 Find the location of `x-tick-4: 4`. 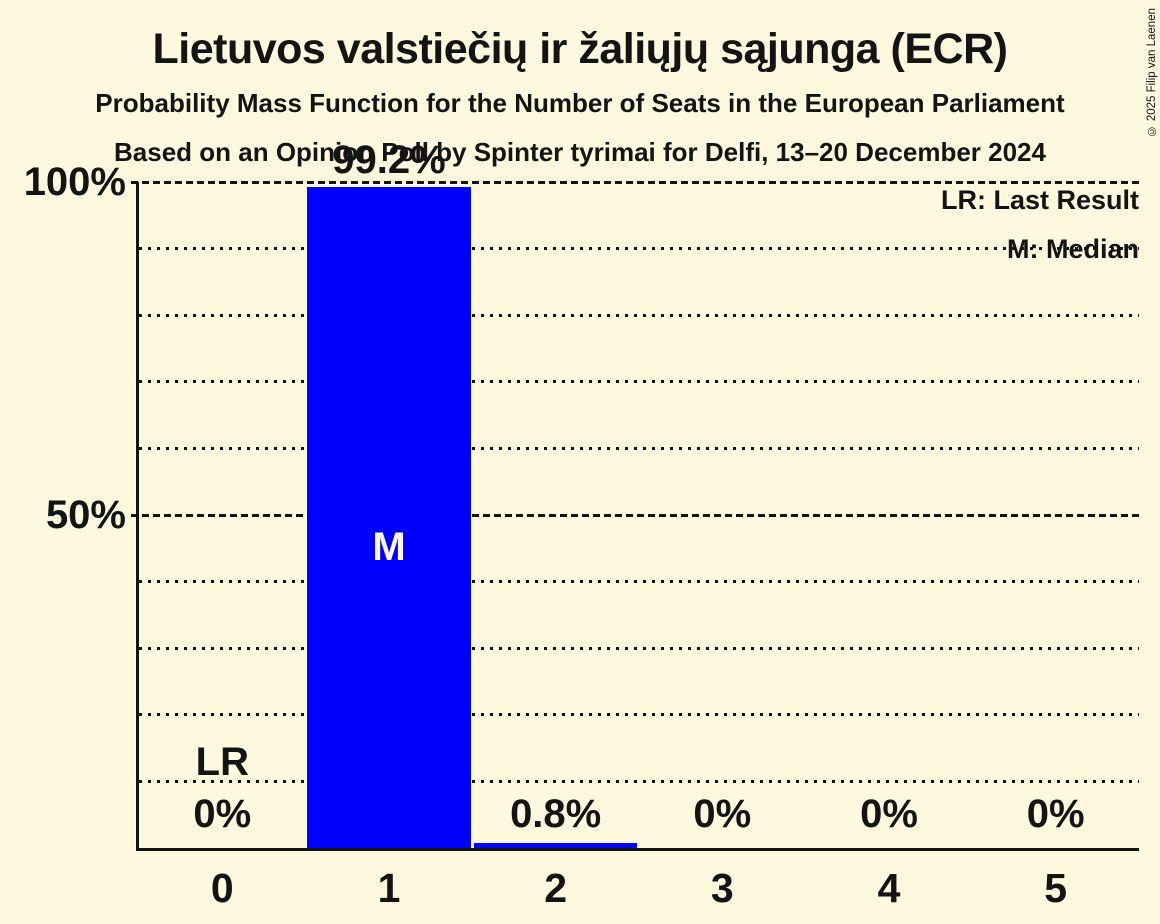

x-tick-4: 4 is located at coordinates (889, 888).